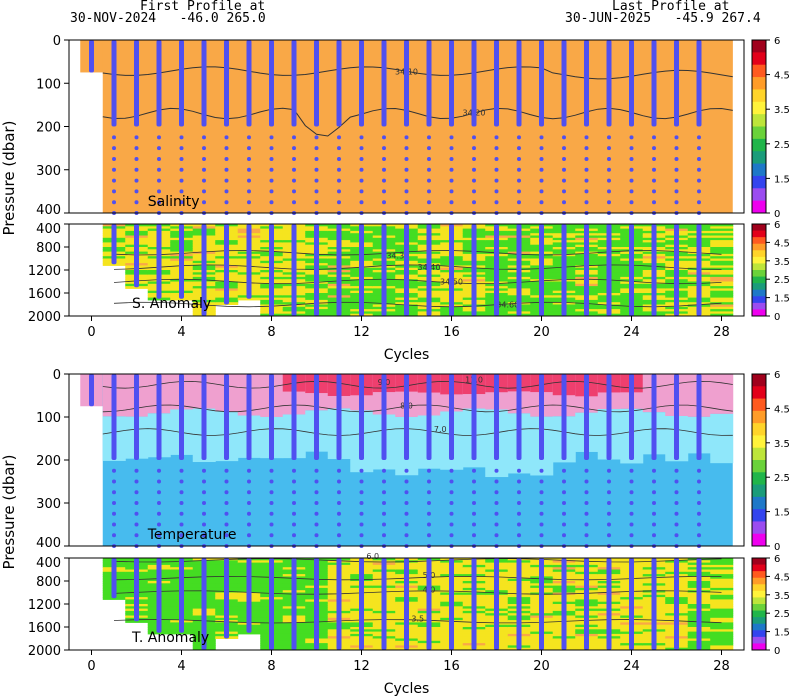 This screenshot has height=700, width=800. Describe the element at coordinates (181, 666) in the screenshot. I see `x-tick-label: 4` at that location.